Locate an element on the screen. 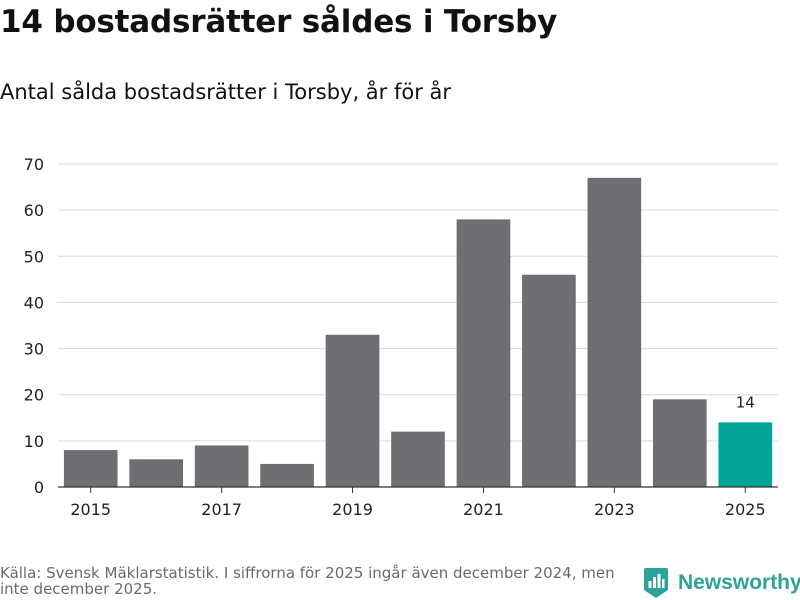 This screenshot has height=600, width=800. x-tick-label: 2015 is located at coordinates (90, 509).